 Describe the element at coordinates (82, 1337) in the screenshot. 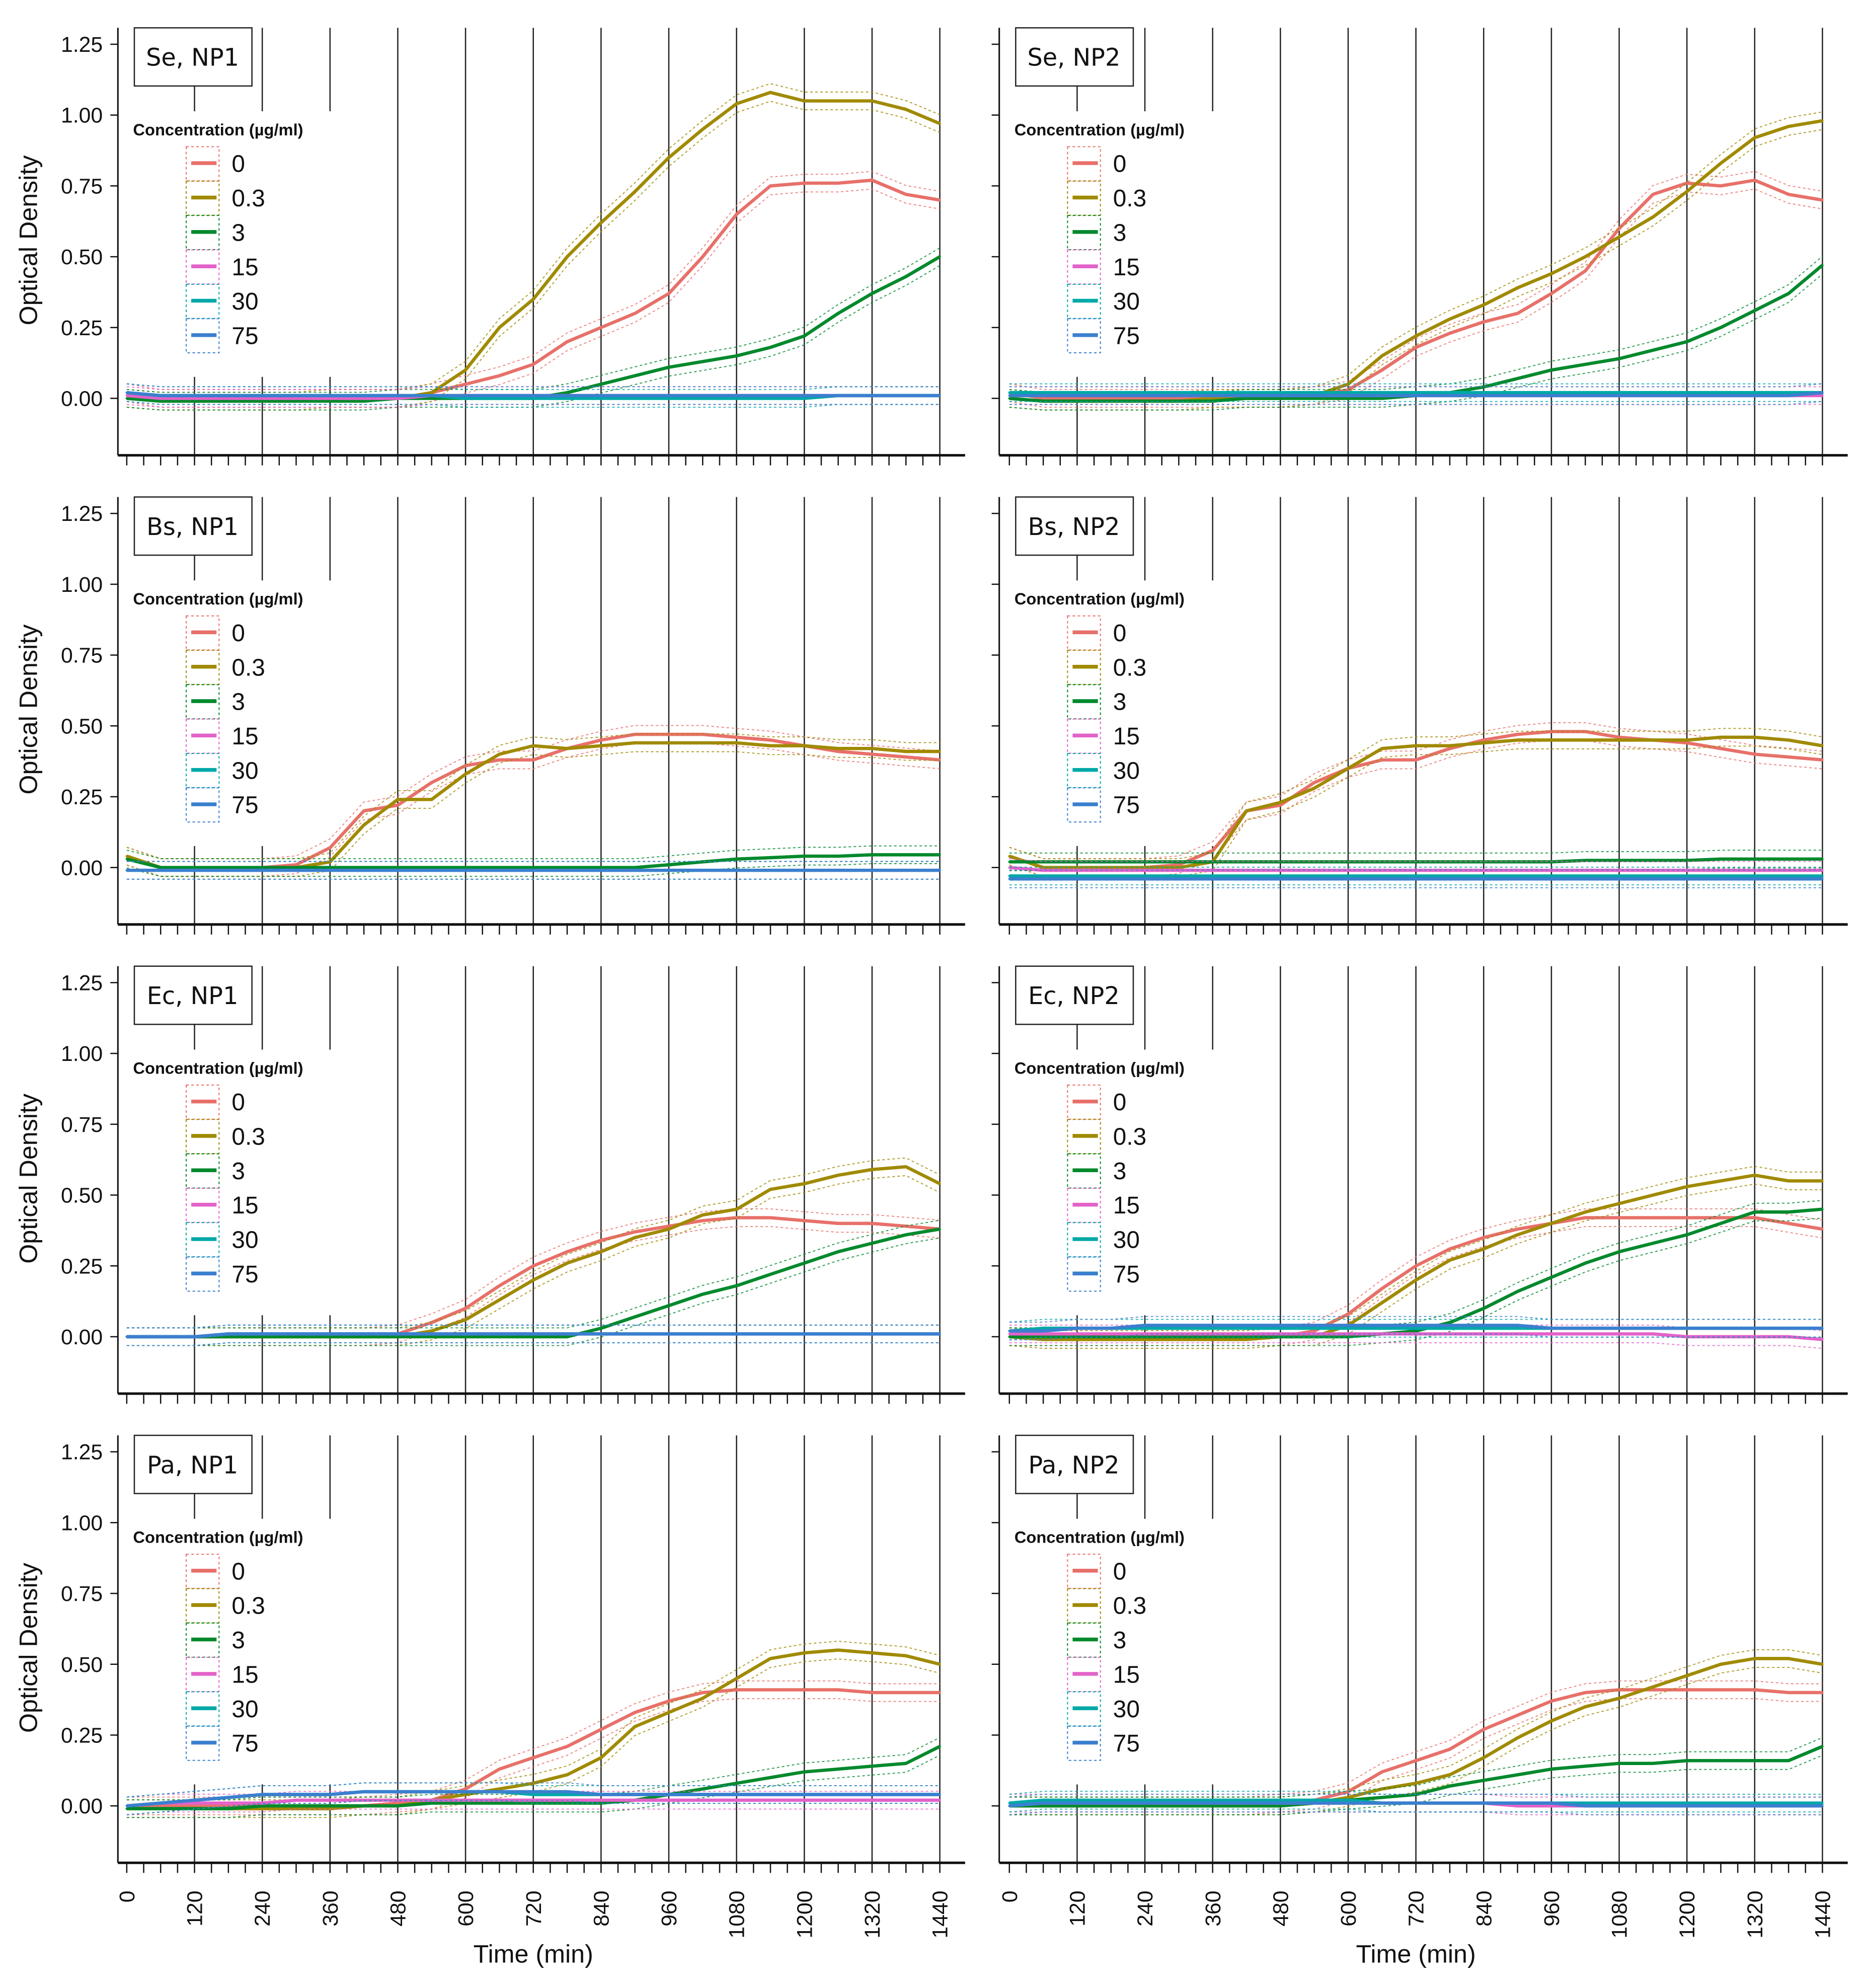

I see `y-tick-label: 0.00` at that location.